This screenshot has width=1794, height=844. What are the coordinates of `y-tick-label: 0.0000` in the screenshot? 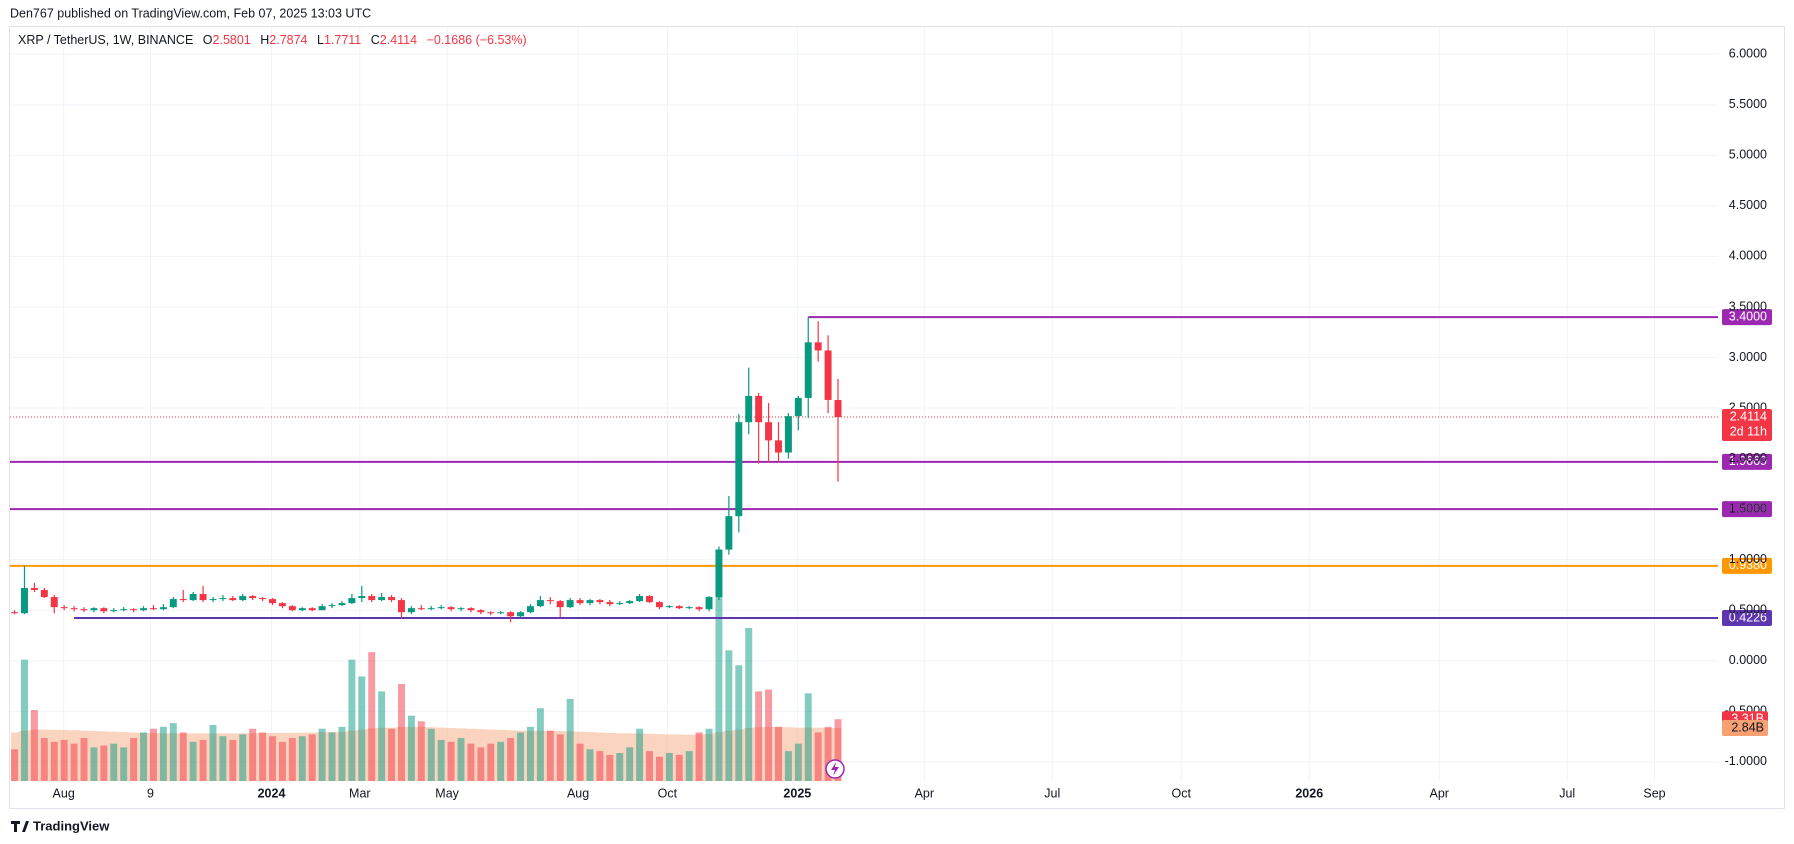 It's located at (1748, 660).